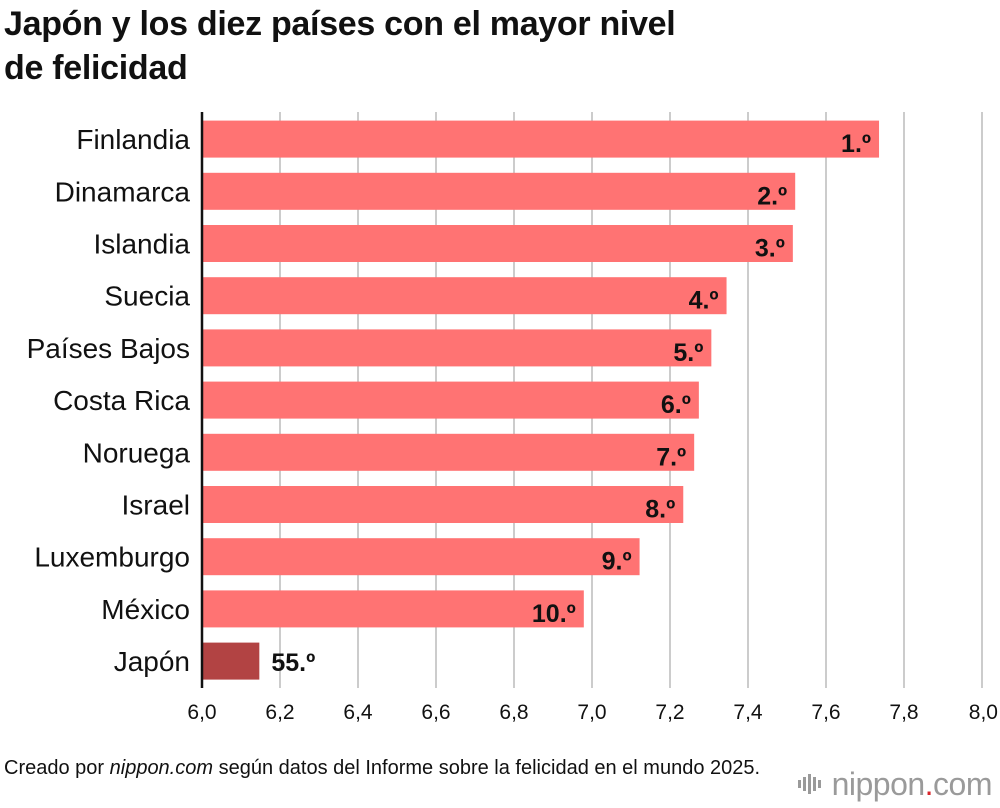 The width and height of the screenshot is (1000, 808). I want to click on x-tick-label: 6,0, so click(201, 712).